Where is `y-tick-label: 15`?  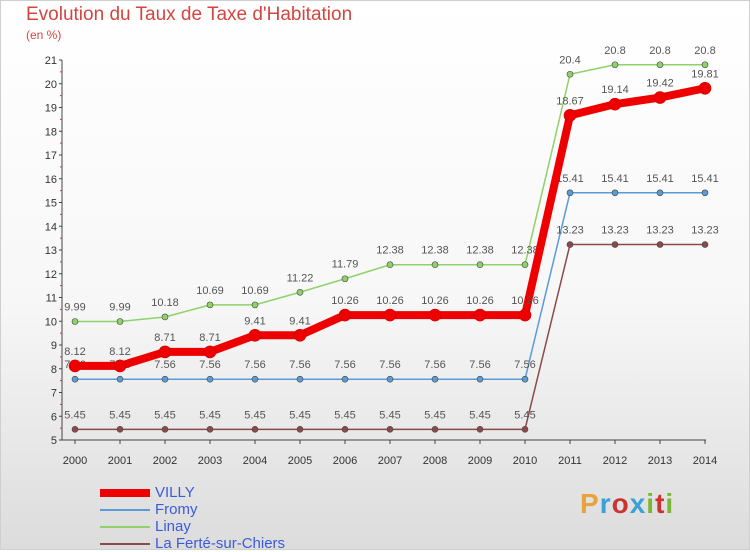 y-tick-label: 15 is located at coordinates (51, 204).